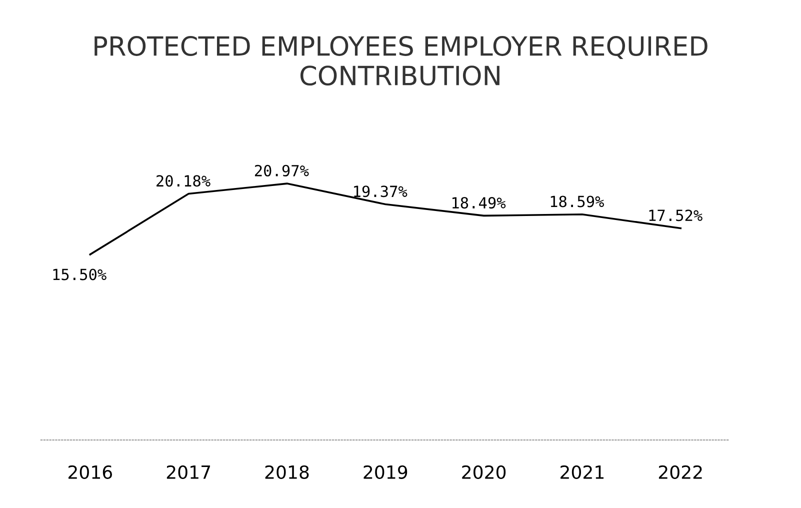 The width and height of the screenshot is (801, 508). Describe the element at coordinates (675, 216) in the screenshot. I see `data-label: 17.52%` at that location.